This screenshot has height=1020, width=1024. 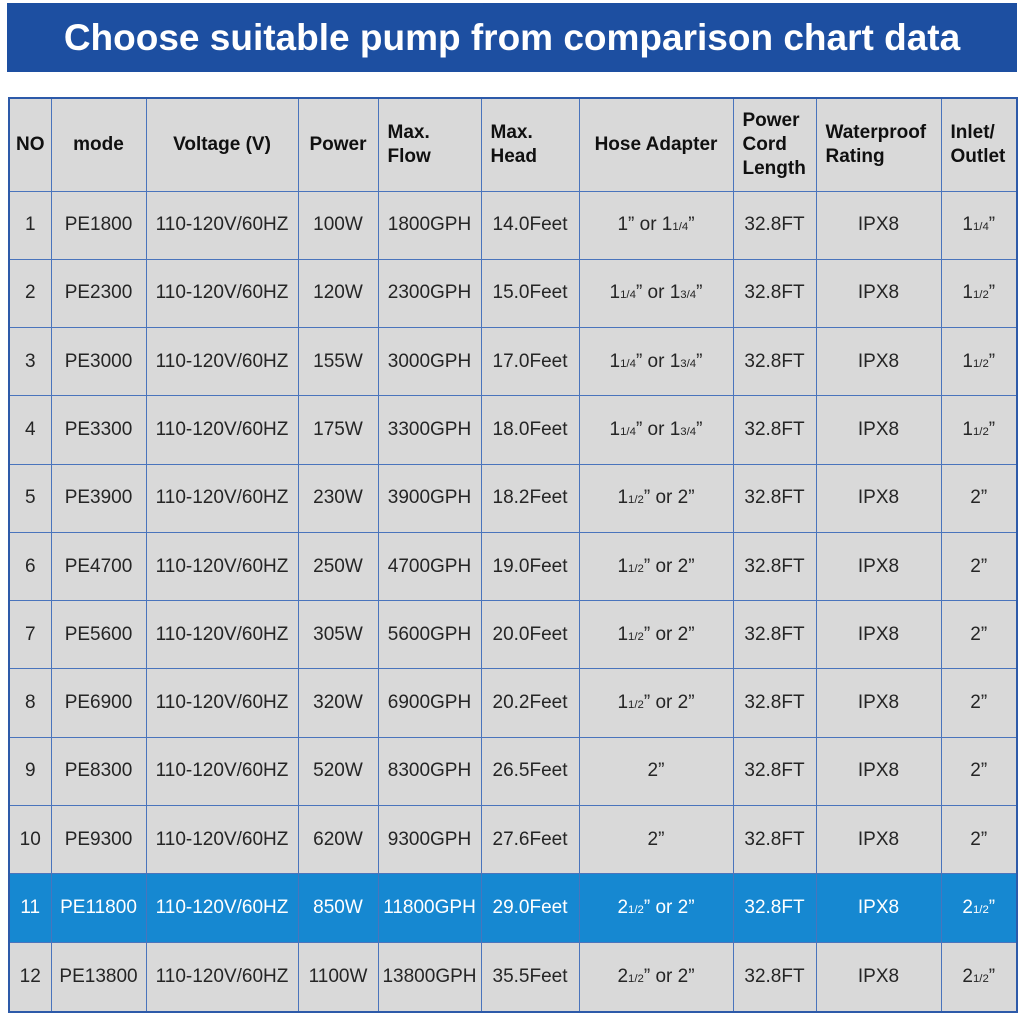 What do you see at coordinates (979, 144) in the screenshot?
I see `col-header-inlet-outlet: Inlet/ Outlet` at bounding box center [979, 144].